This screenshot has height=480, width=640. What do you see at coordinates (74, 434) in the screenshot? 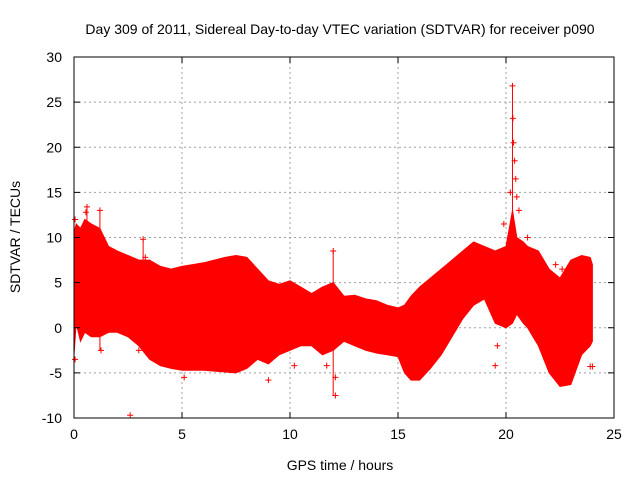
I see `x-tick-label: 0` at bounding box center [74, 434].